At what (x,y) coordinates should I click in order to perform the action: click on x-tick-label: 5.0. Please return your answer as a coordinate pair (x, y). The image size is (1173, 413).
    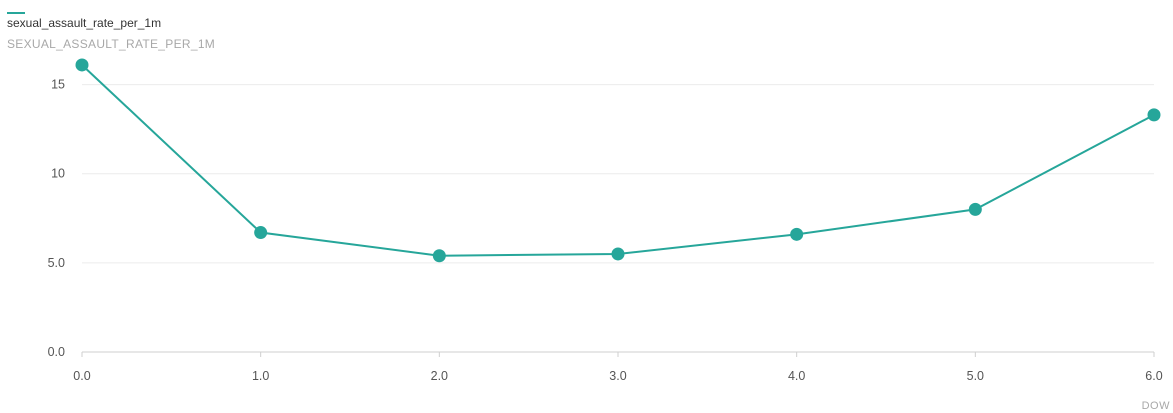
    Looking at the image, I should click on (975, 376).